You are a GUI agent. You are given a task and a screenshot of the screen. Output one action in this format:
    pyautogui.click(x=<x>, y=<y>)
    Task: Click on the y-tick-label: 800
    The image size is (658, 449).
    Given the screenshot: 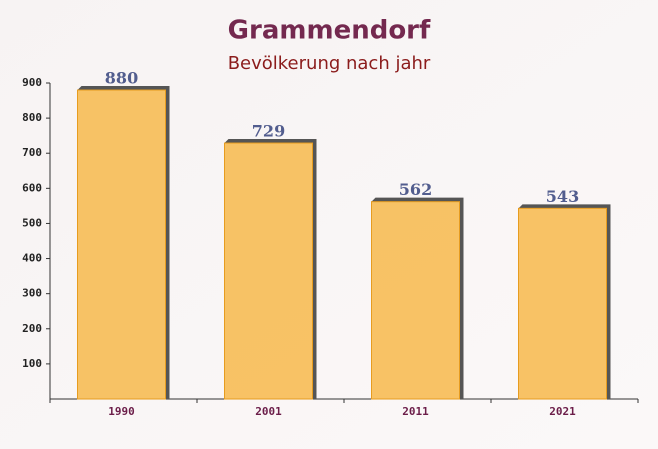 What is the action you would take?
    pyautogui.click(x=32, y=117)
    